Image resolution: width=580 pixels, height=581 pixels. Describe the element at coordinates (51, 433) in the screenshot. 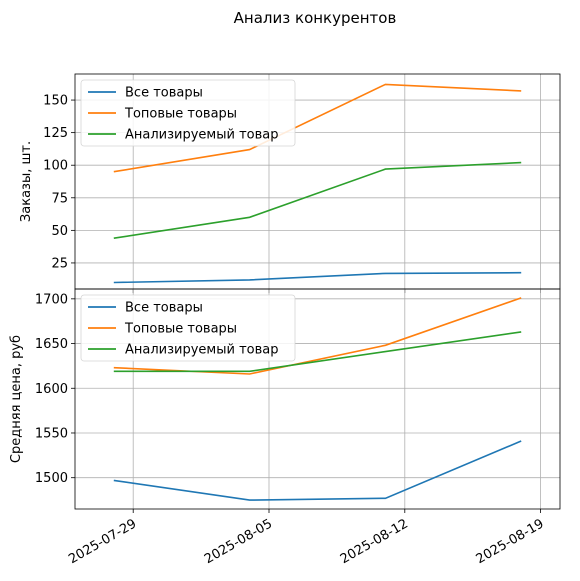

I see `y-tick-label: 1550` at that location.